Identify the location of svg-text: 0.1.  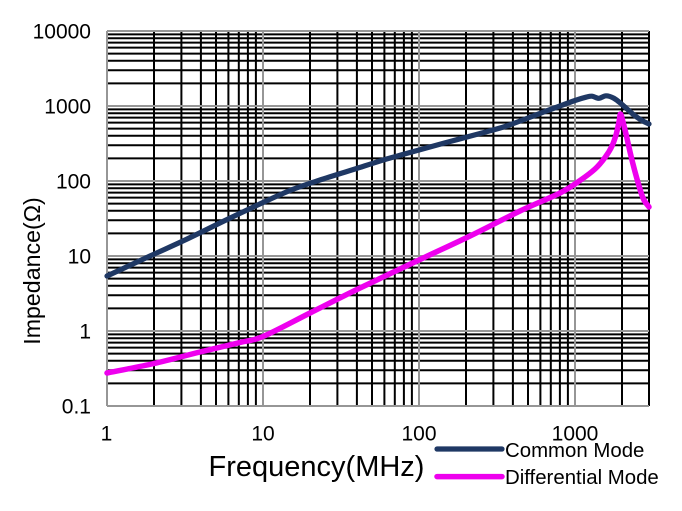
(76, 407).